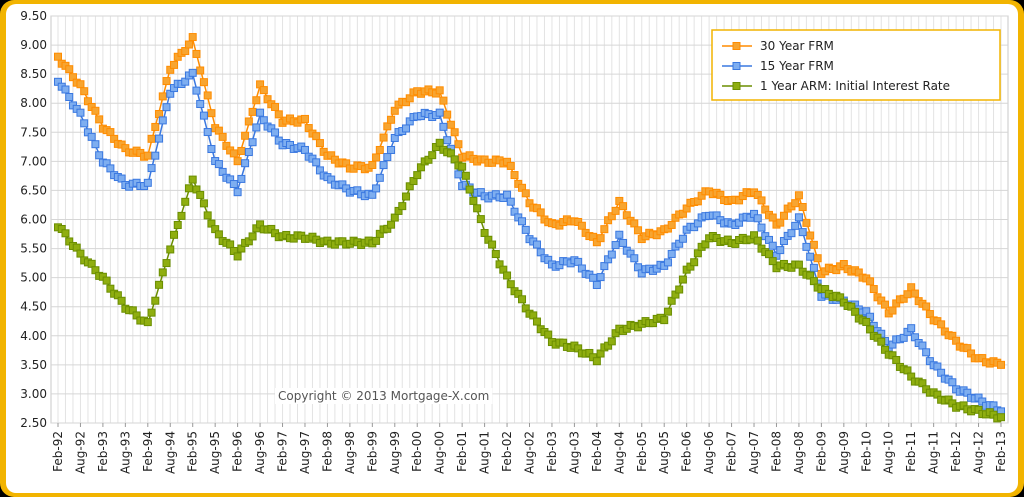 The image size is (1024, 497). I want to click on legend-label: 15 Year FRM, so click(797, 66).